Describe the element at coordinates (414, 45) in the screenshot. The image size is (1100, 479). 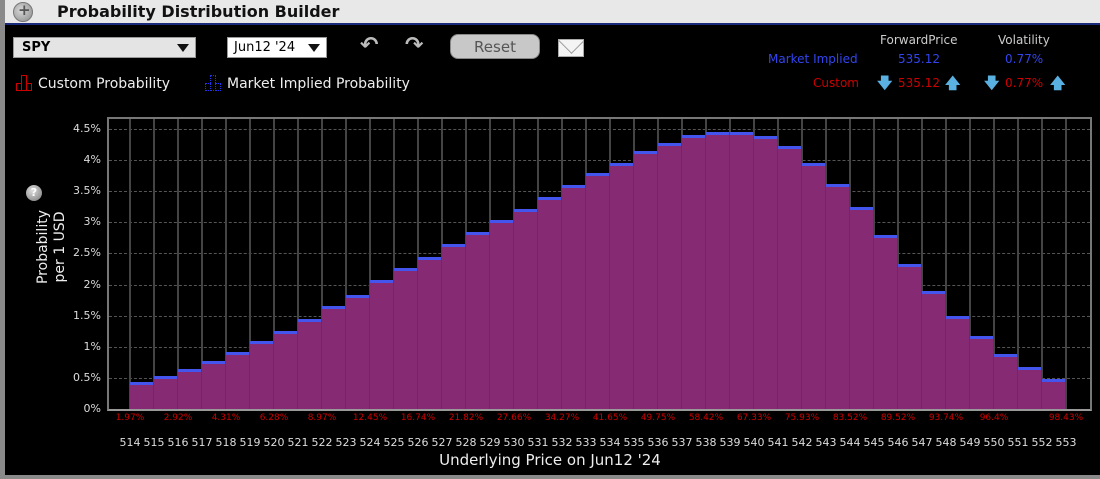
I see `redo-icon: ↷` at that location.